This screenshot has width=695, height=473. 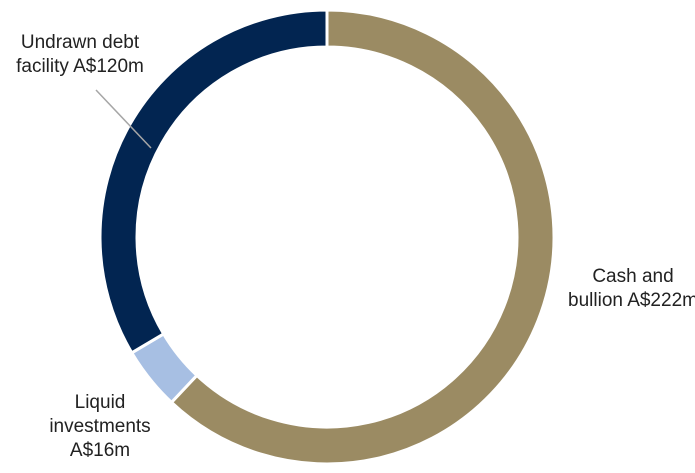 I want to click on label-line: A$16m, so click(x=100, y=450).